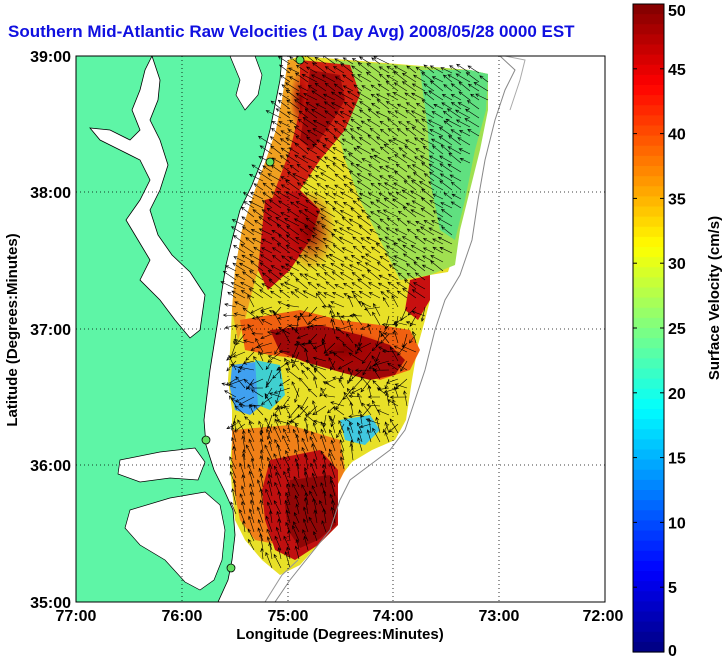 The image size is (724, 659). Describe the element at coordinates (677, 523) in the screenshot. I see `colorbar-tick-label: 10` at that location.